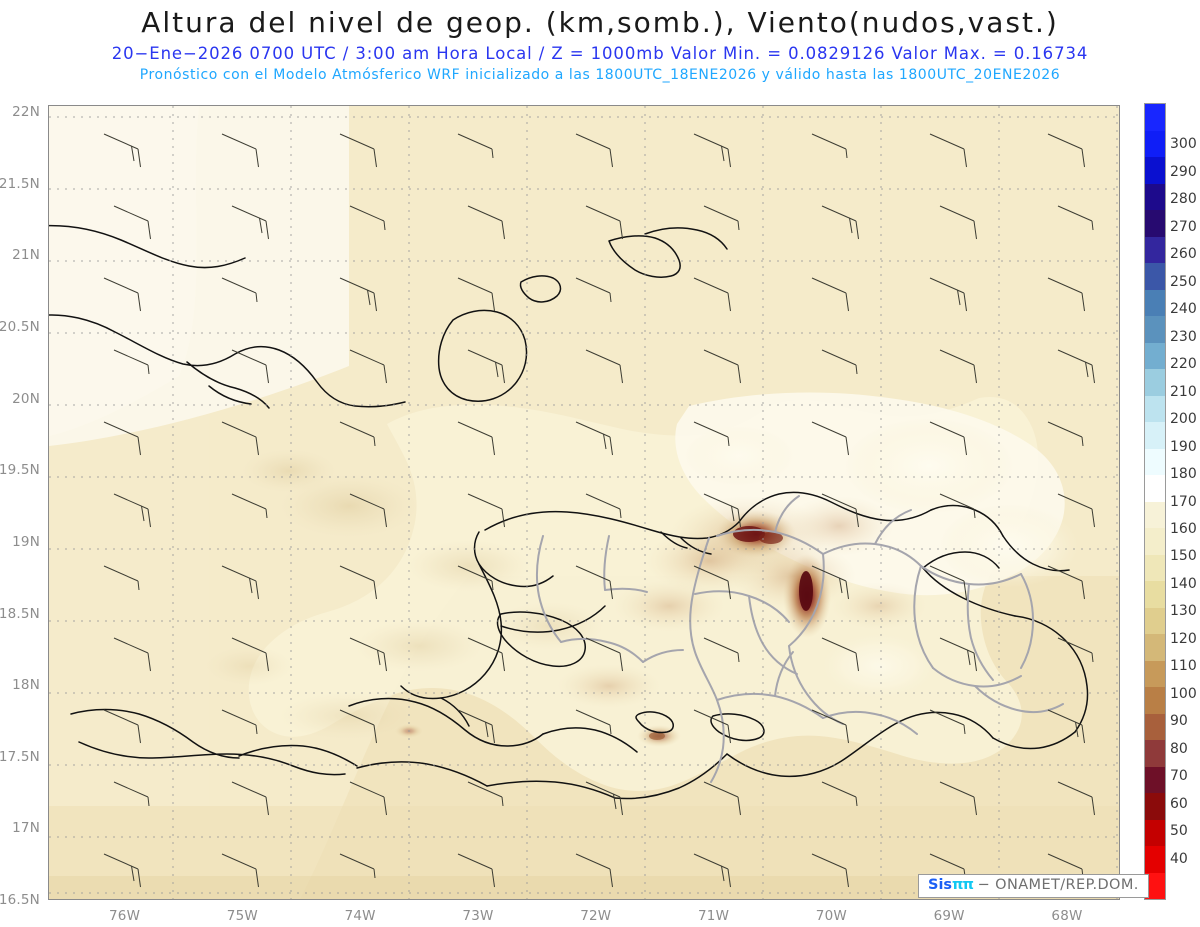 The height and width of the screenshot is (927, 1200). Describe the element at coordinates (1183, 364) in the screenshot. I see `colorbar-tick-label: 220` at that location.